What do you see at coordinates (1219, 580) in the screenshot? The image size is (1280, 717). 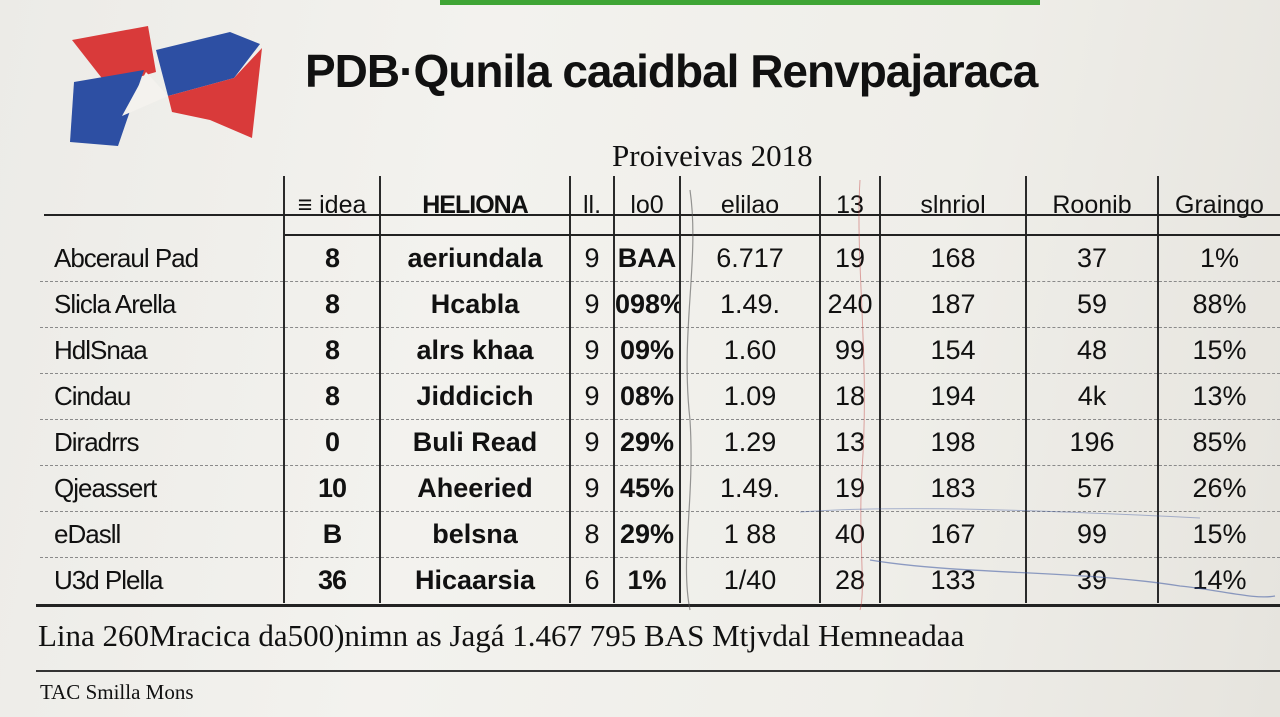 I see `table-cell: 14%` at bounding box center [1219, 580].